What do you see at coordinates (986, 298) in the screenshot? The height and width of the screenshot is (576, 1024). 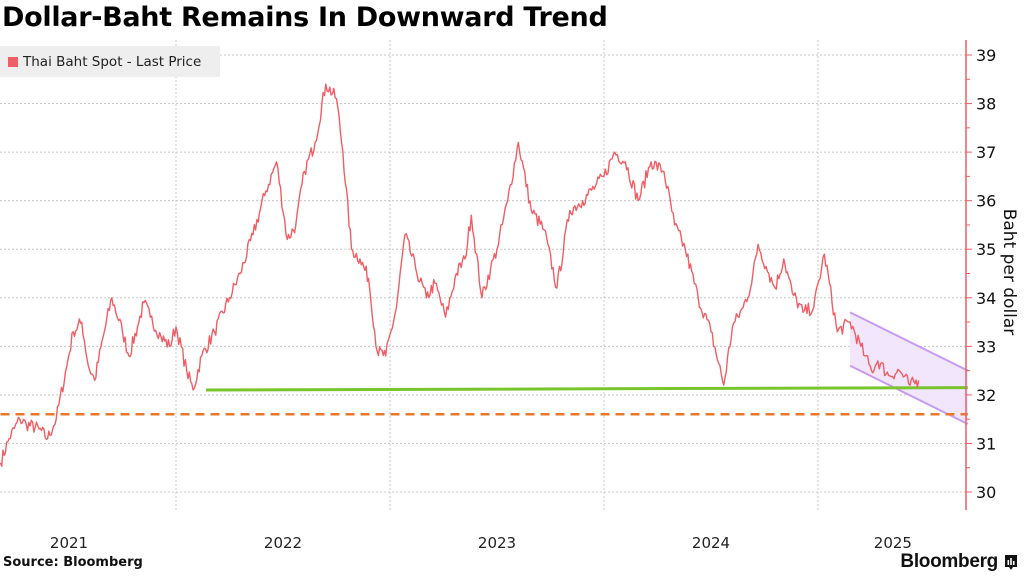 I see `y-tick-label: 34` at bounding box center [986, 298].